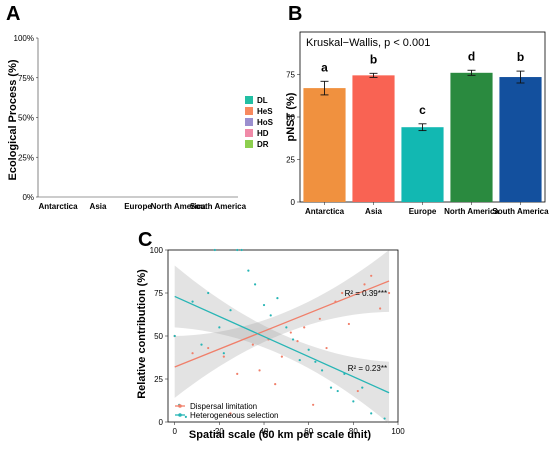  I want to click on panel-b-ylabel: pNST (%), so click(291, 116).